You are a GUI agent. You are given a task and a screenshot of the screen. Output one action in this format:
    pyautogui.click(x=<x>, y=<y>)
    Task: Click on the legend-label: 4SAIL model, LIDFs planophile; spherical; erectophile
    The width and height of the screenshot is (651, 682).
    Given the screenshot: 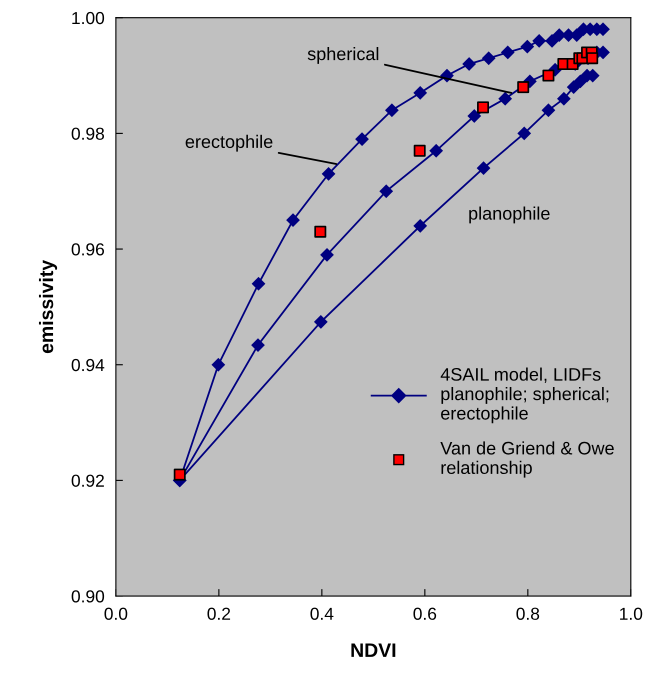 What is the action you would take?
    pyautogui.click(x=524, y=396)
    